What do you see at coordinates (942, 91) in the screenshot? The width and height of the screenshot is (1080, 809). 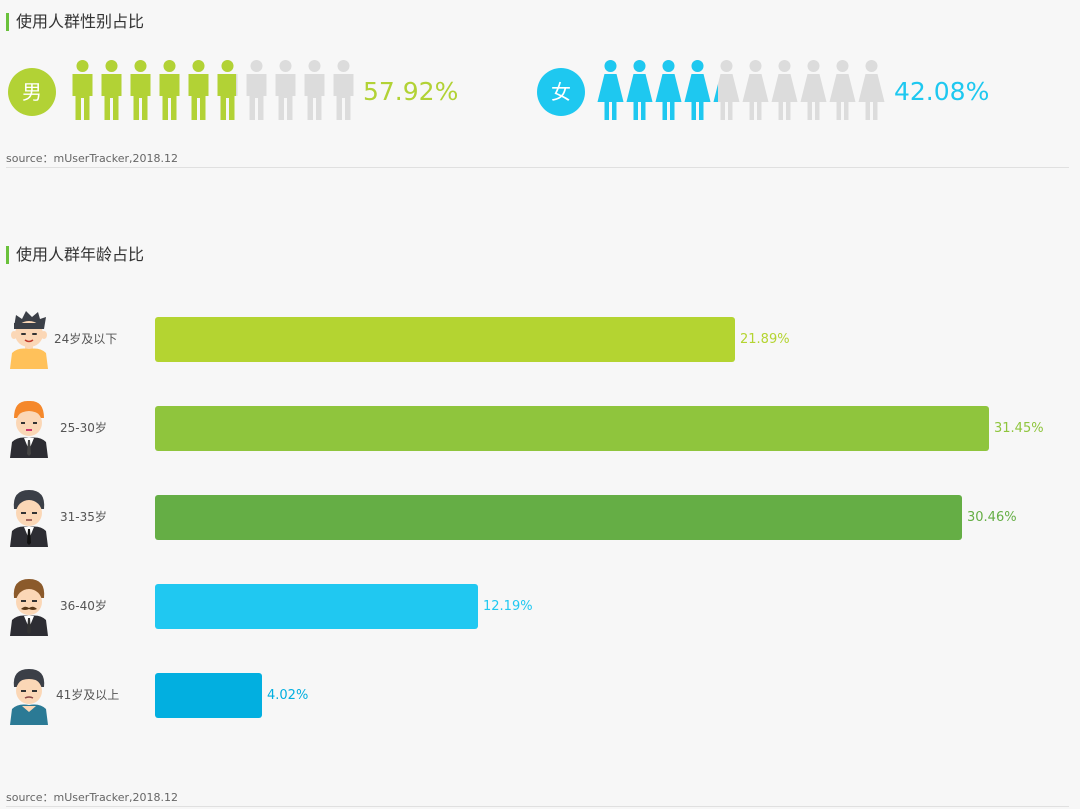 I see `female-percentage: 42.08%` at bounding box center [942, 91].